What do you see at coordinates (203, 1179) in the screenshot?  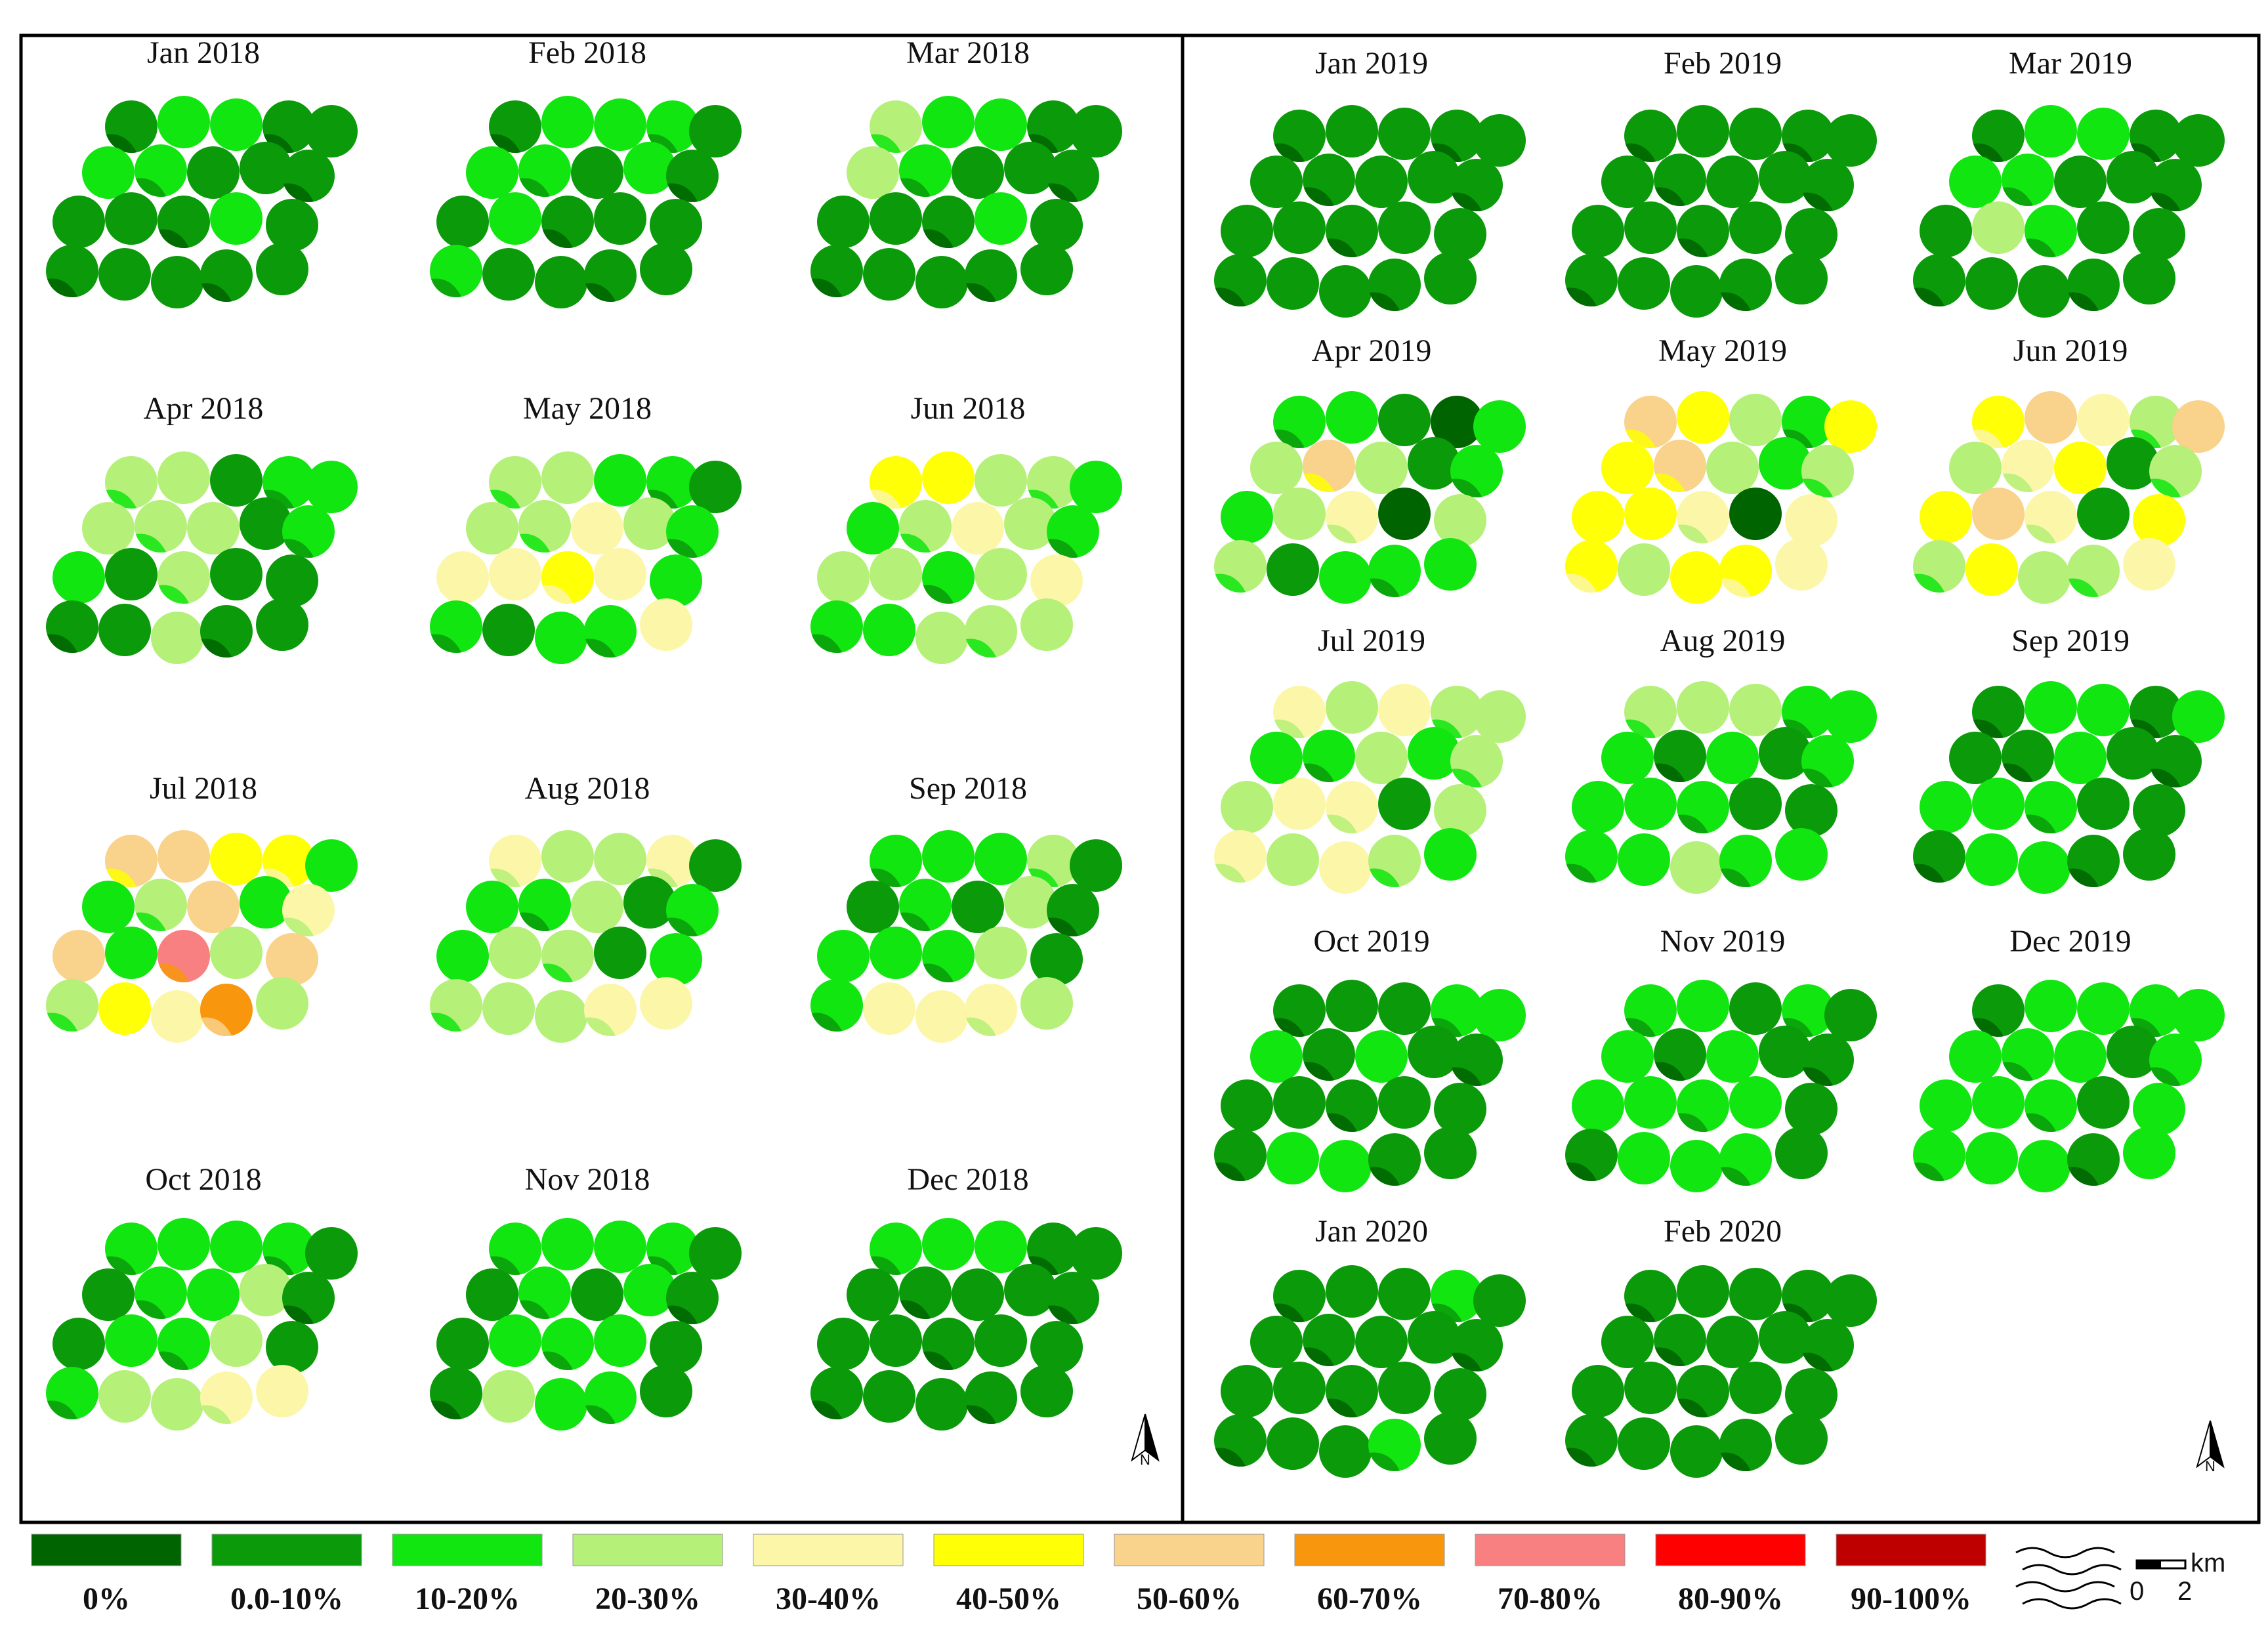 I see `panel-title: Oct 2018` at bounding box center [203, 1179].